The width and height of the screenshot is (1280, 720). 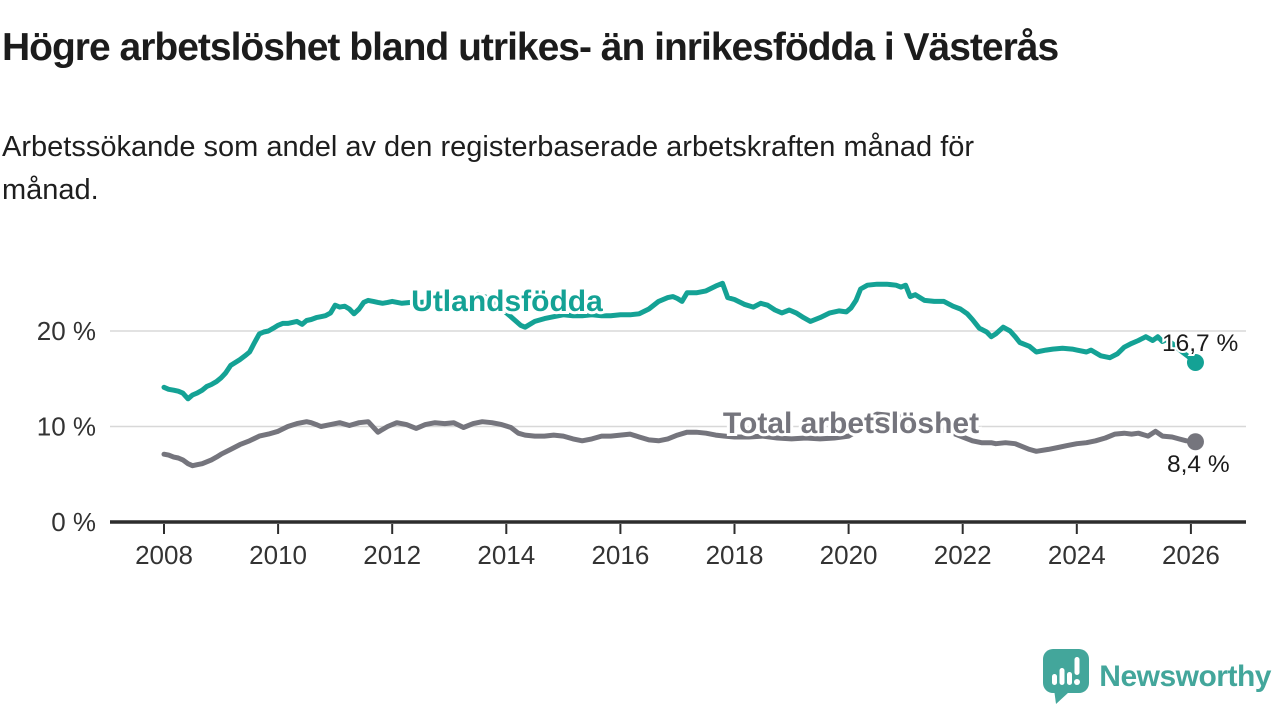 I want to click on series-end-value-total-arbetsloshet: 8,4 %, so click(x=1198, y=464).